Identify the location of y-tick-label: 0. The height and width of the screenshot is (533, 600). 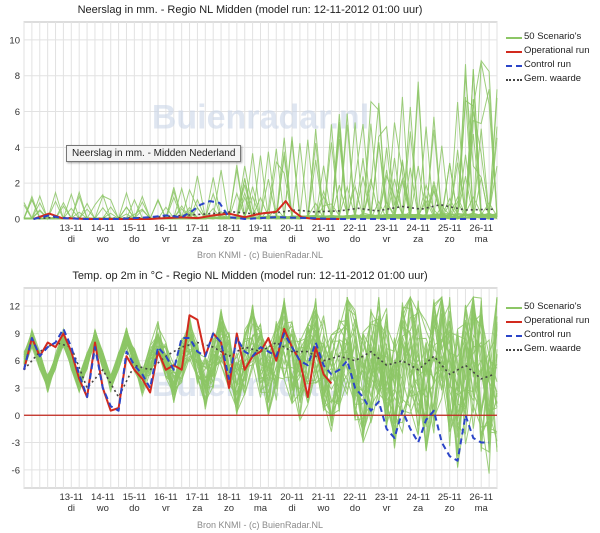
(17, 220).